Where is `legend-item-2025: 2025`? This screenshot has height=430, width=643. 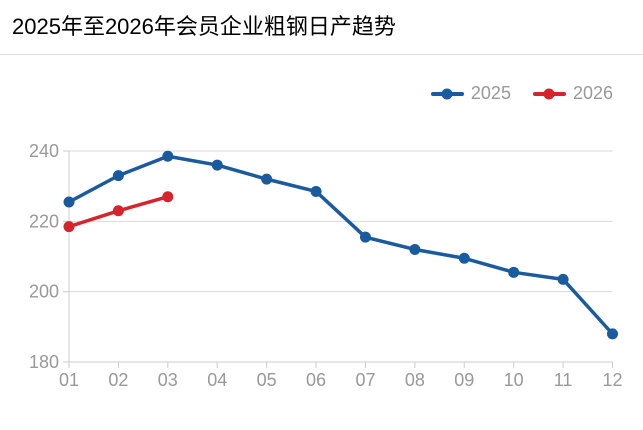 legend-item-2025: 2025 is located at coordinates (470, 93).